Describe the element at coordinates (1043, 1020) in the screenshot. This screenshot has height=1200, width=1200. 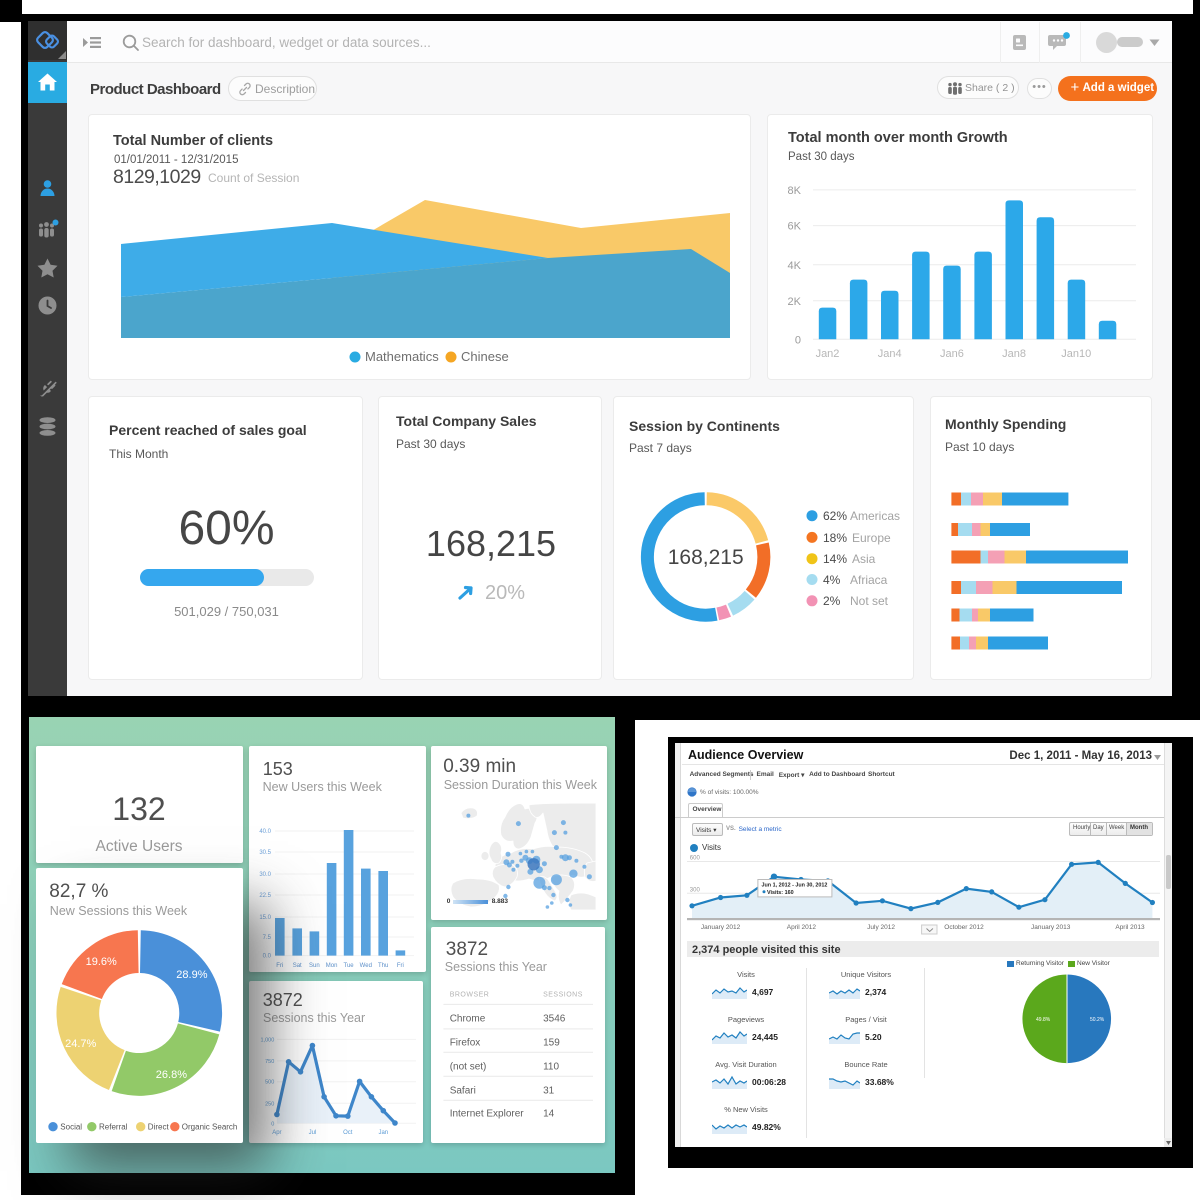
I see `svg-text: 49.8%` at that location.